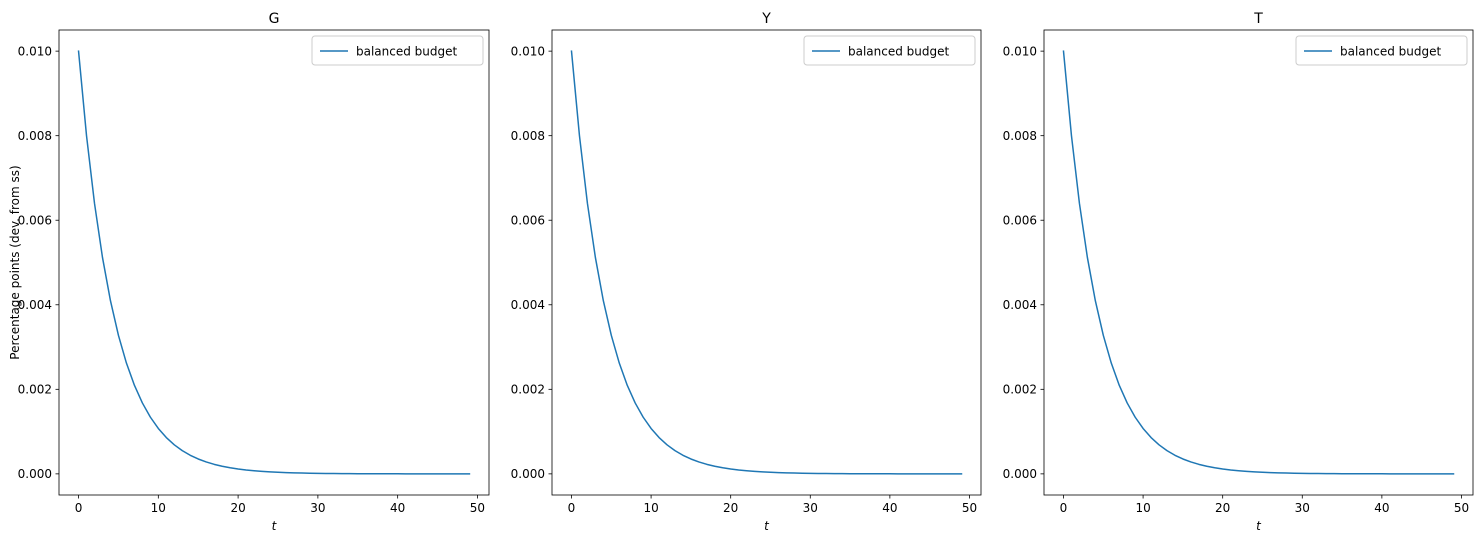 The height and width of the screenshot is (547, 1483). I want to click on chart-title: Y, so click(766, 19).